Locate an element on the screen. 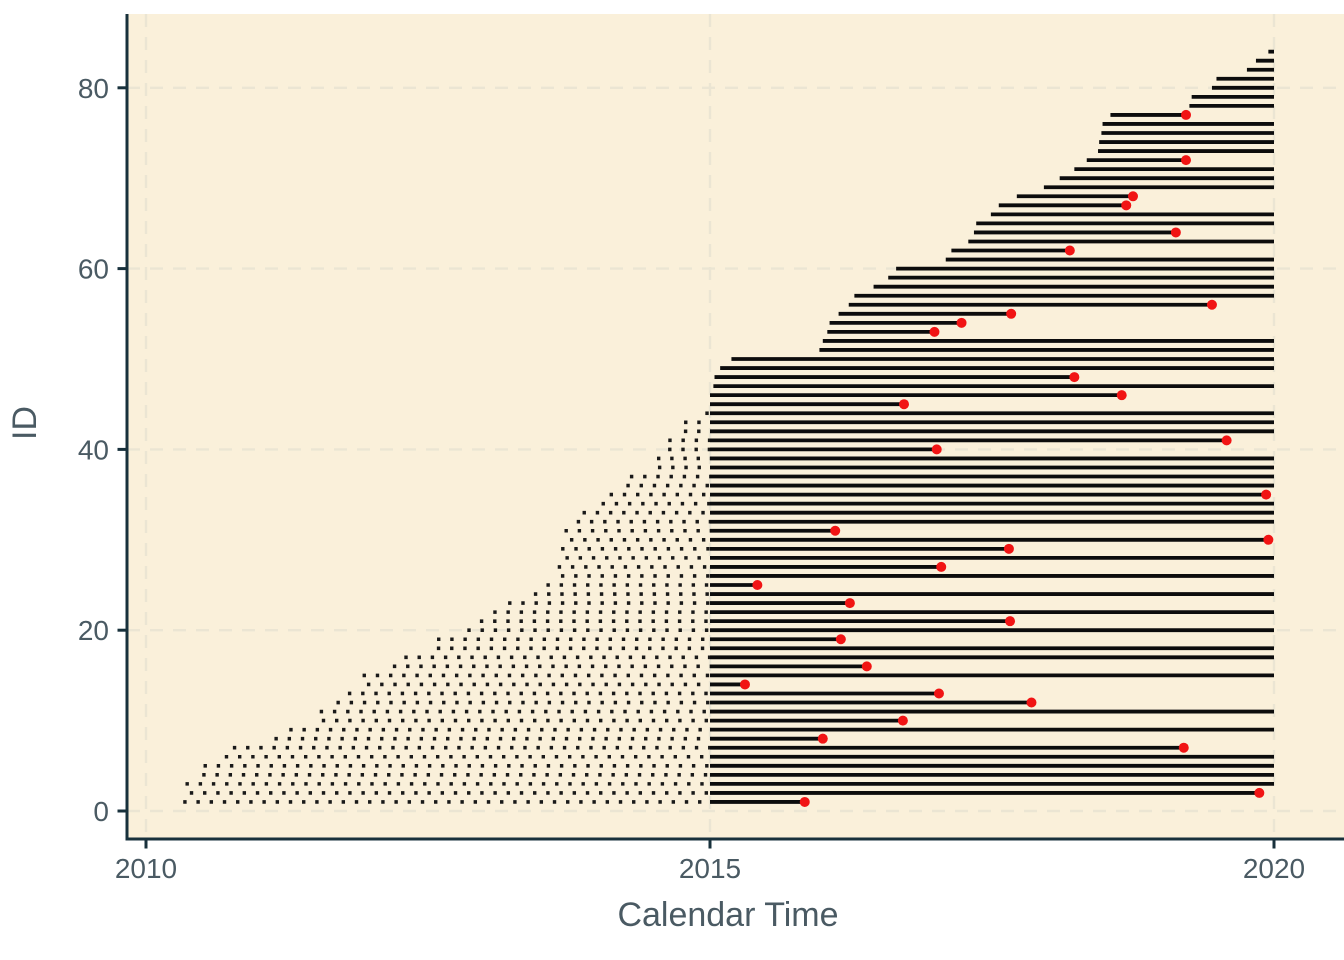 Image resolution: width=1344 pixels, height=960 pixels. y-tick-label: 60 is located at coordinates (93, 269).